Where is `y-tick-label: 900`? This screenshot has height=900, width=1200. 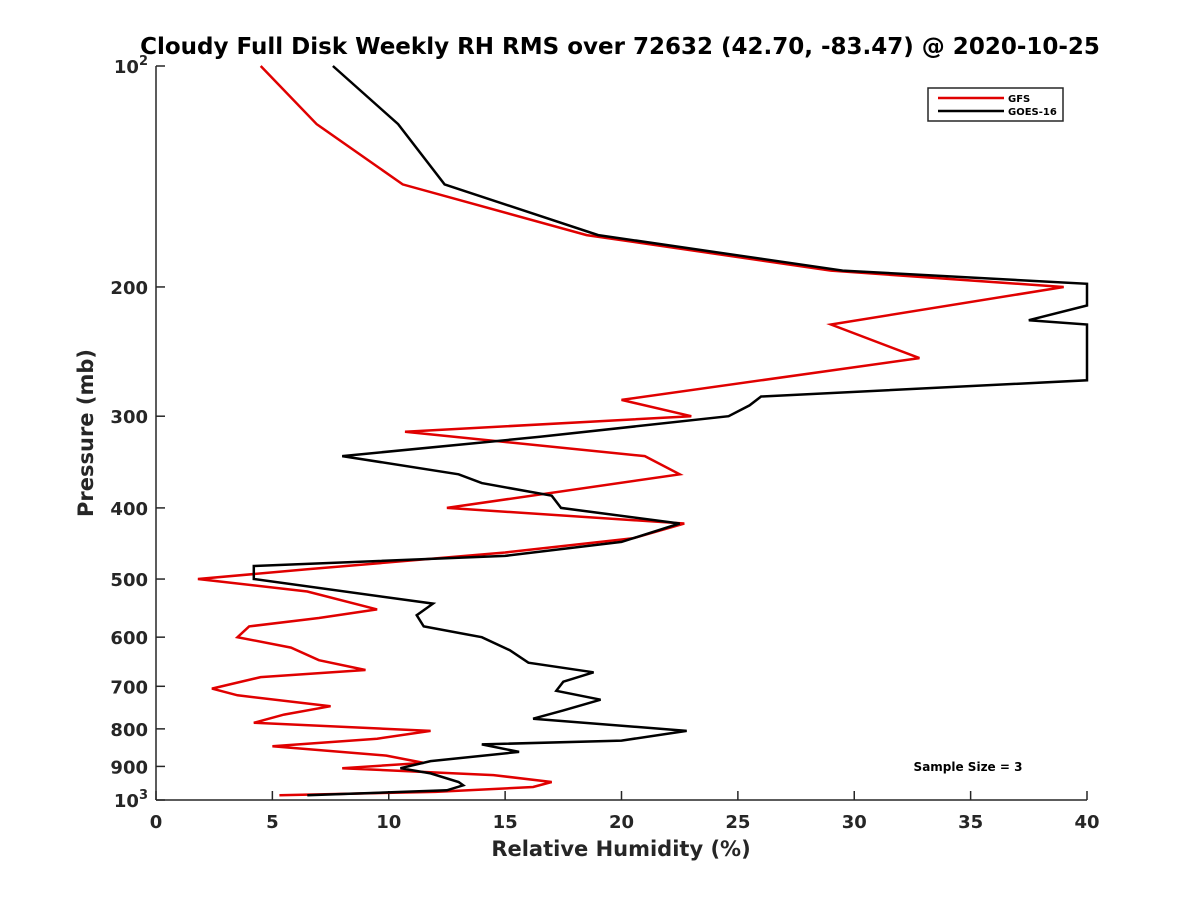 y-tick-label: 900 is located at coordinates (129, 767).